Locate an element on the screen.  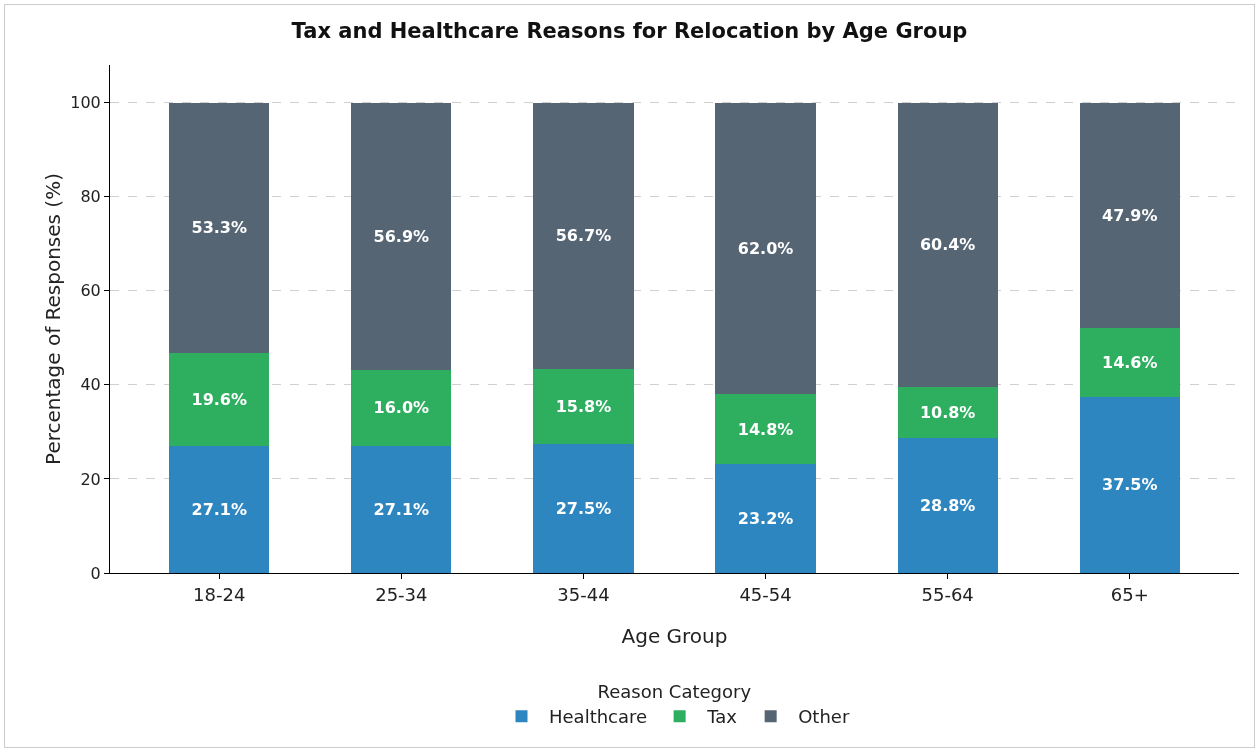
data-label: 47.9% is located at coordinates (1129, 215).